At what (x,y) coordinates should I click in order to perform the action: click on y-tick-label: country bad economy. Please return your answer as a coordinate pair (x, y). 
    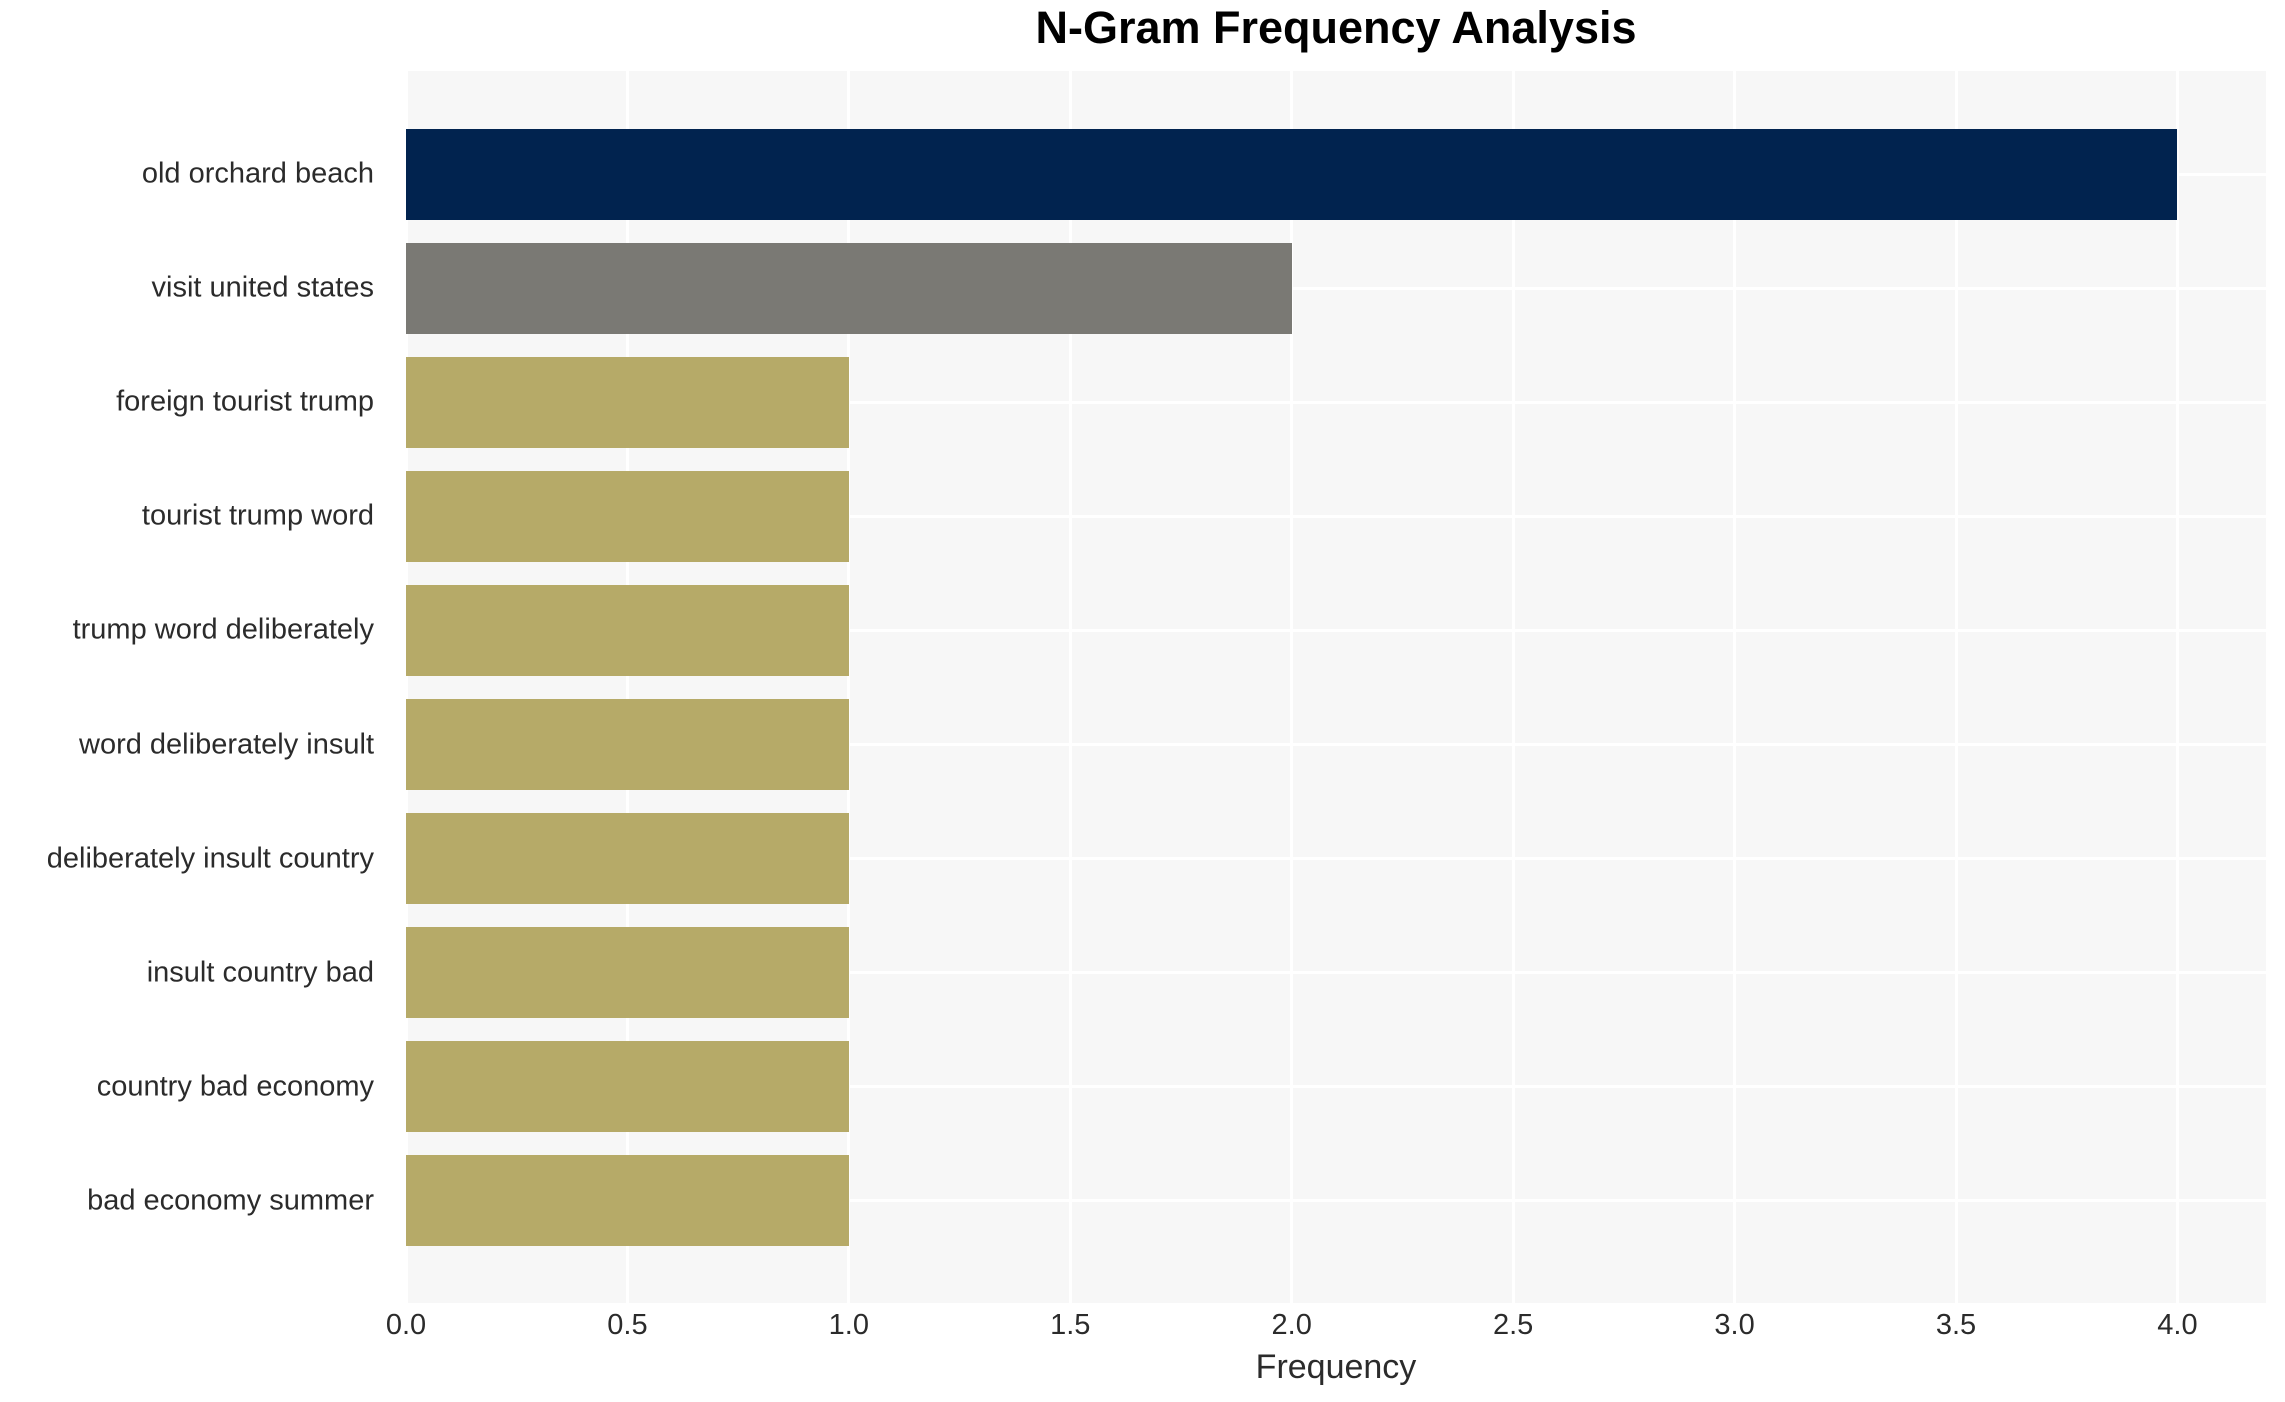
    Looking at the image, I should click on (235, 1086).